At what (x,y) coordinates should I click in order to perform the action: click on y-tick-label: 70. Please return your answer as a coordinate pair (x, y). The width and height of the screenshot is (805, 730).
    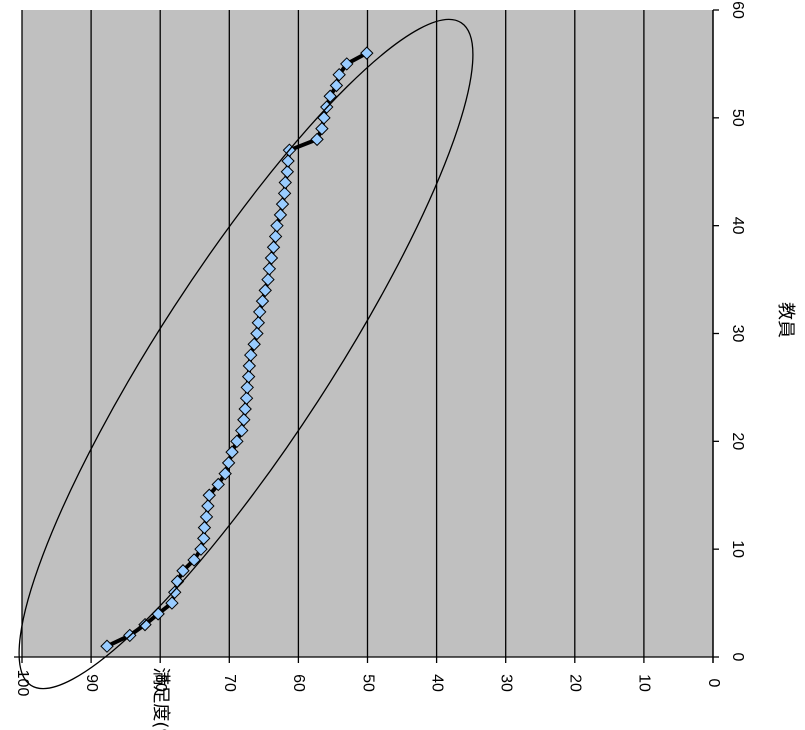
    Looking at the image, I should click on (229, 683).